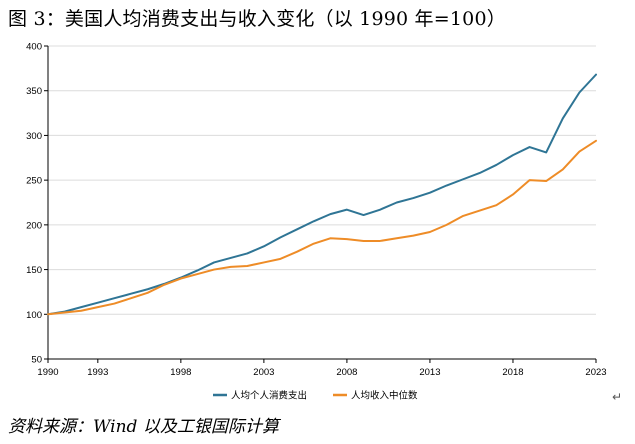 The image size is (635, 444). What do you see at coordinates (97, 372) in the screenshot?
I see `x-tick-label: 1993` at bounding box center [97, 372].